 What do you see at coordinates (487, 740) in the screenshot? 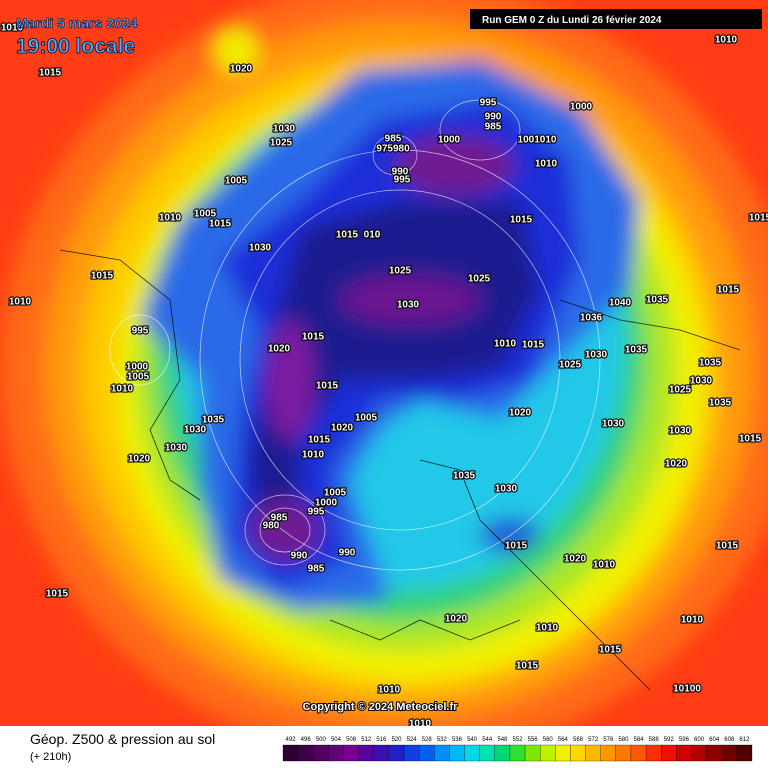
I see `colorbar-tick-label: 544` at bounding box center [487, 740].